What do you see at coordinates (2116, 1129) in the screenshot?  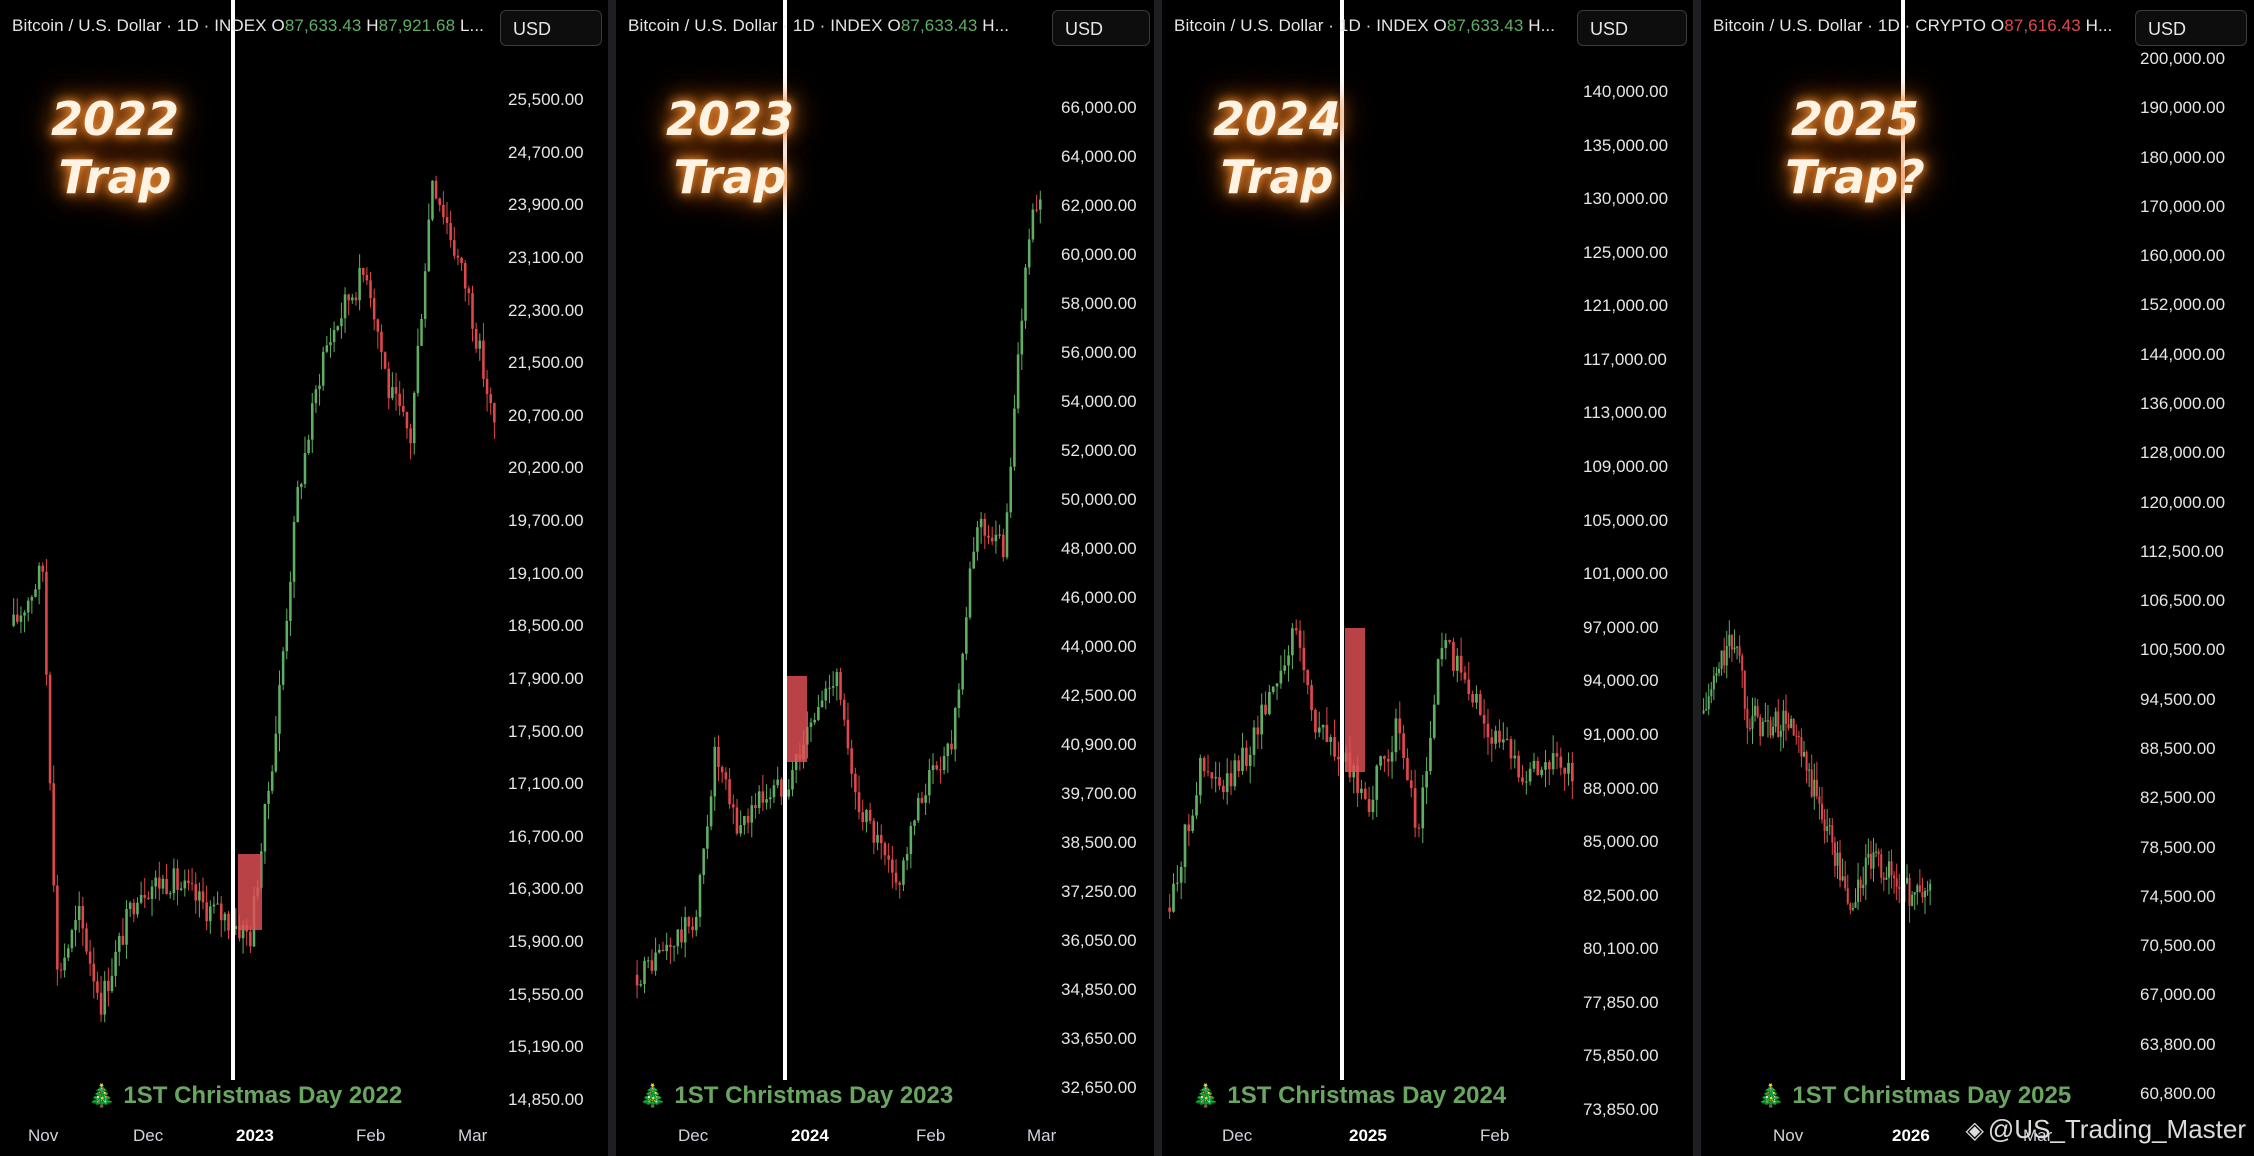 I see `watermark-text: @US_Trading_Master` at bounding box center [2116, 1129].